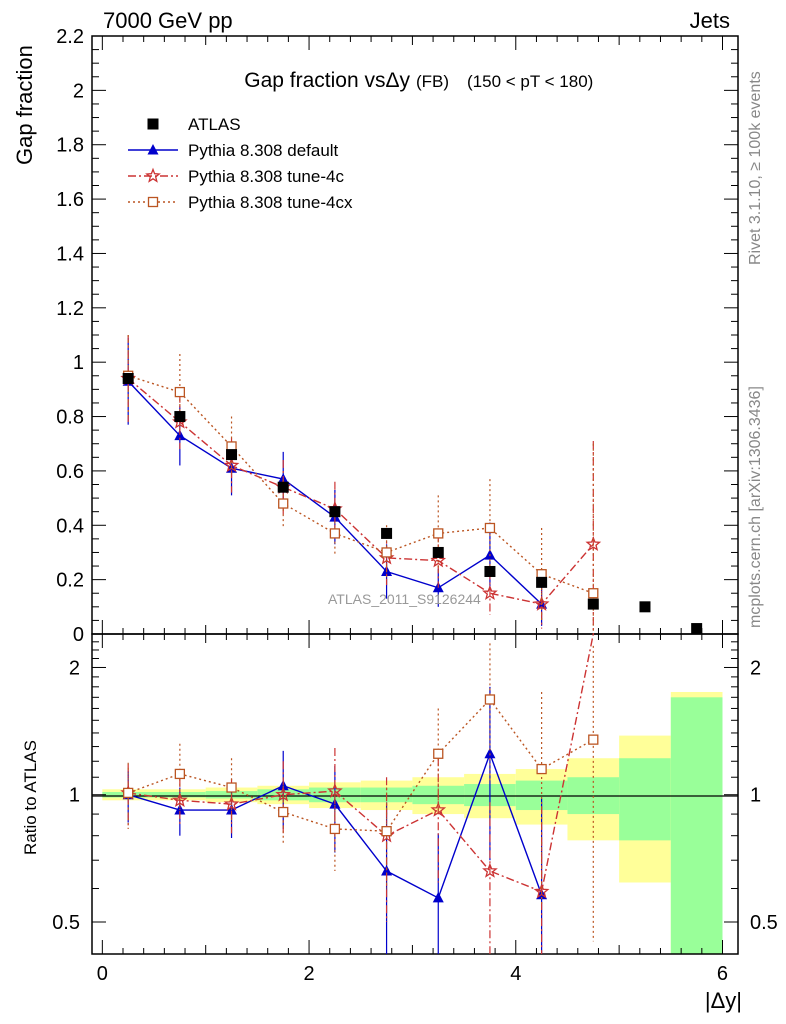  Describe the element at coordinates (70, 526) in the screenshot. I see `y-tick-label: 0.4` at that location.